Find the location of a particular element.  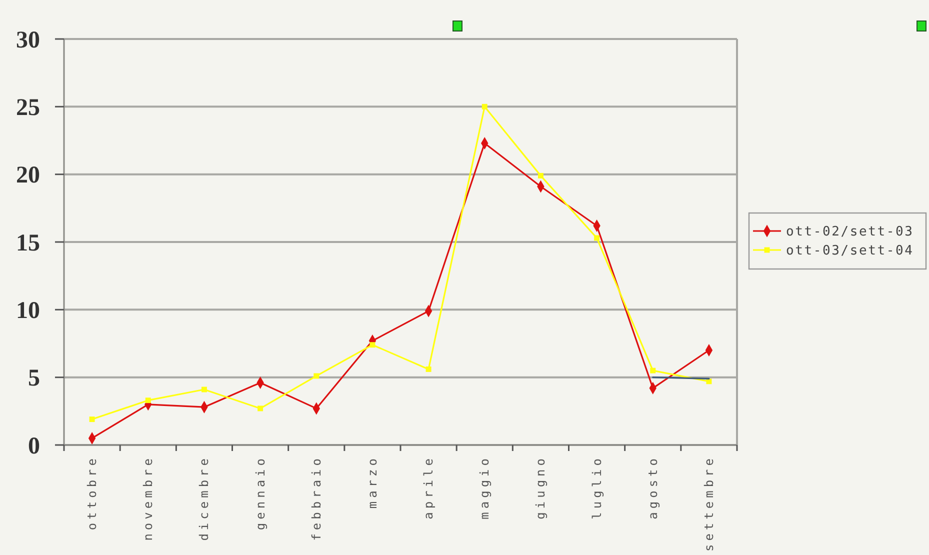

y-tick-label: 10 is located at coordinates (28, 311).